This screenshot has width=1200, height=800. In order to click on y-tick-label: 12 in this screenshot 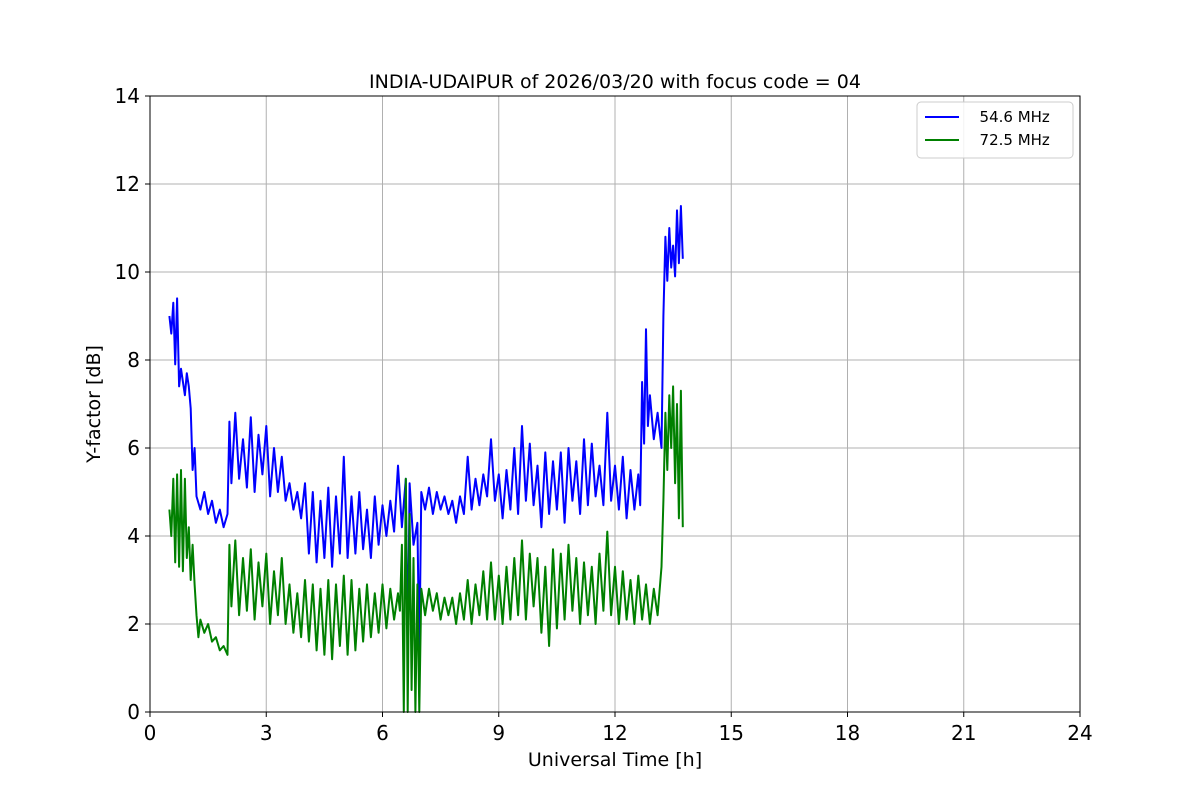, I will do `click(127, 184)`.